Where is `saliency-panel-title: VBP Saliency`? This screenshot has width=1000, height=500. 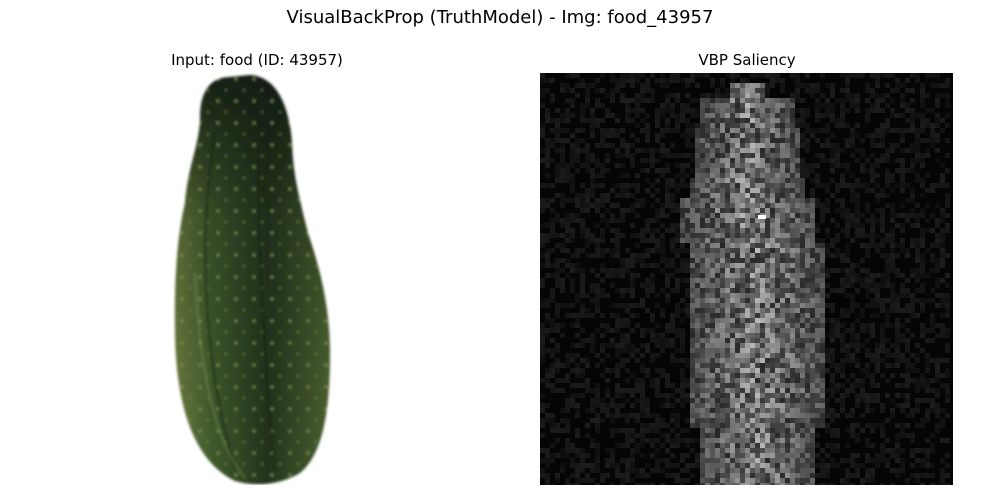
saliency-panel-title: VBP Saliency is located at coordinates (747, 60).